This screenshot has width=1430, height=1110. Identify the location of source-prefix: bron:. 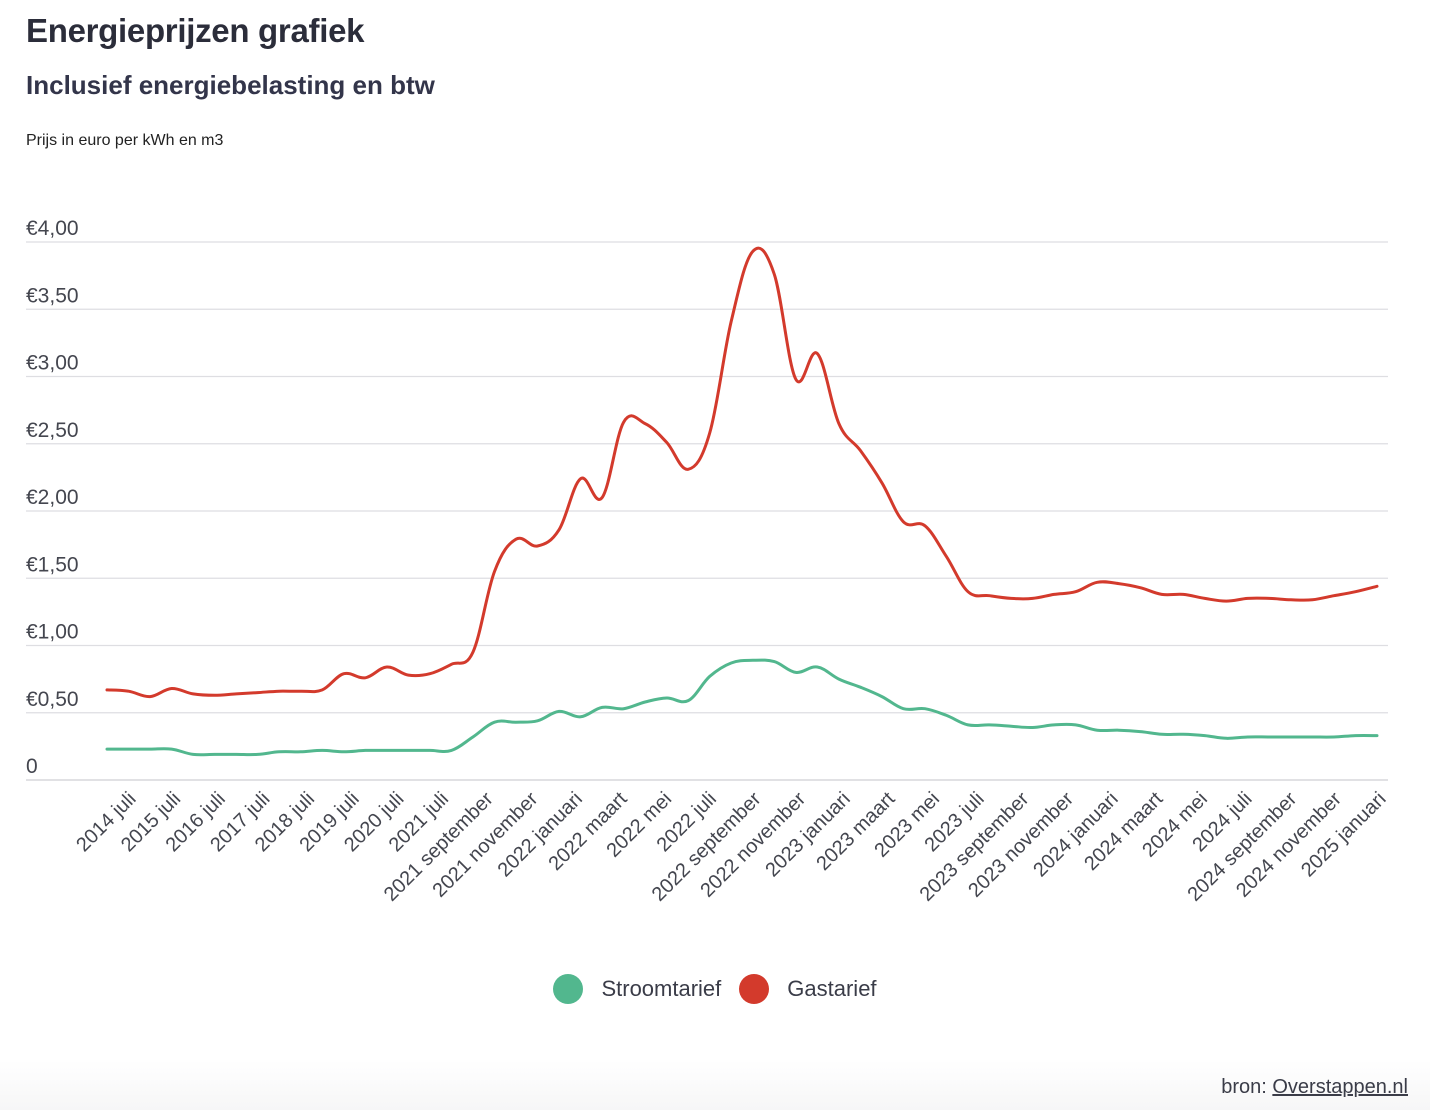
(1244, 1087).